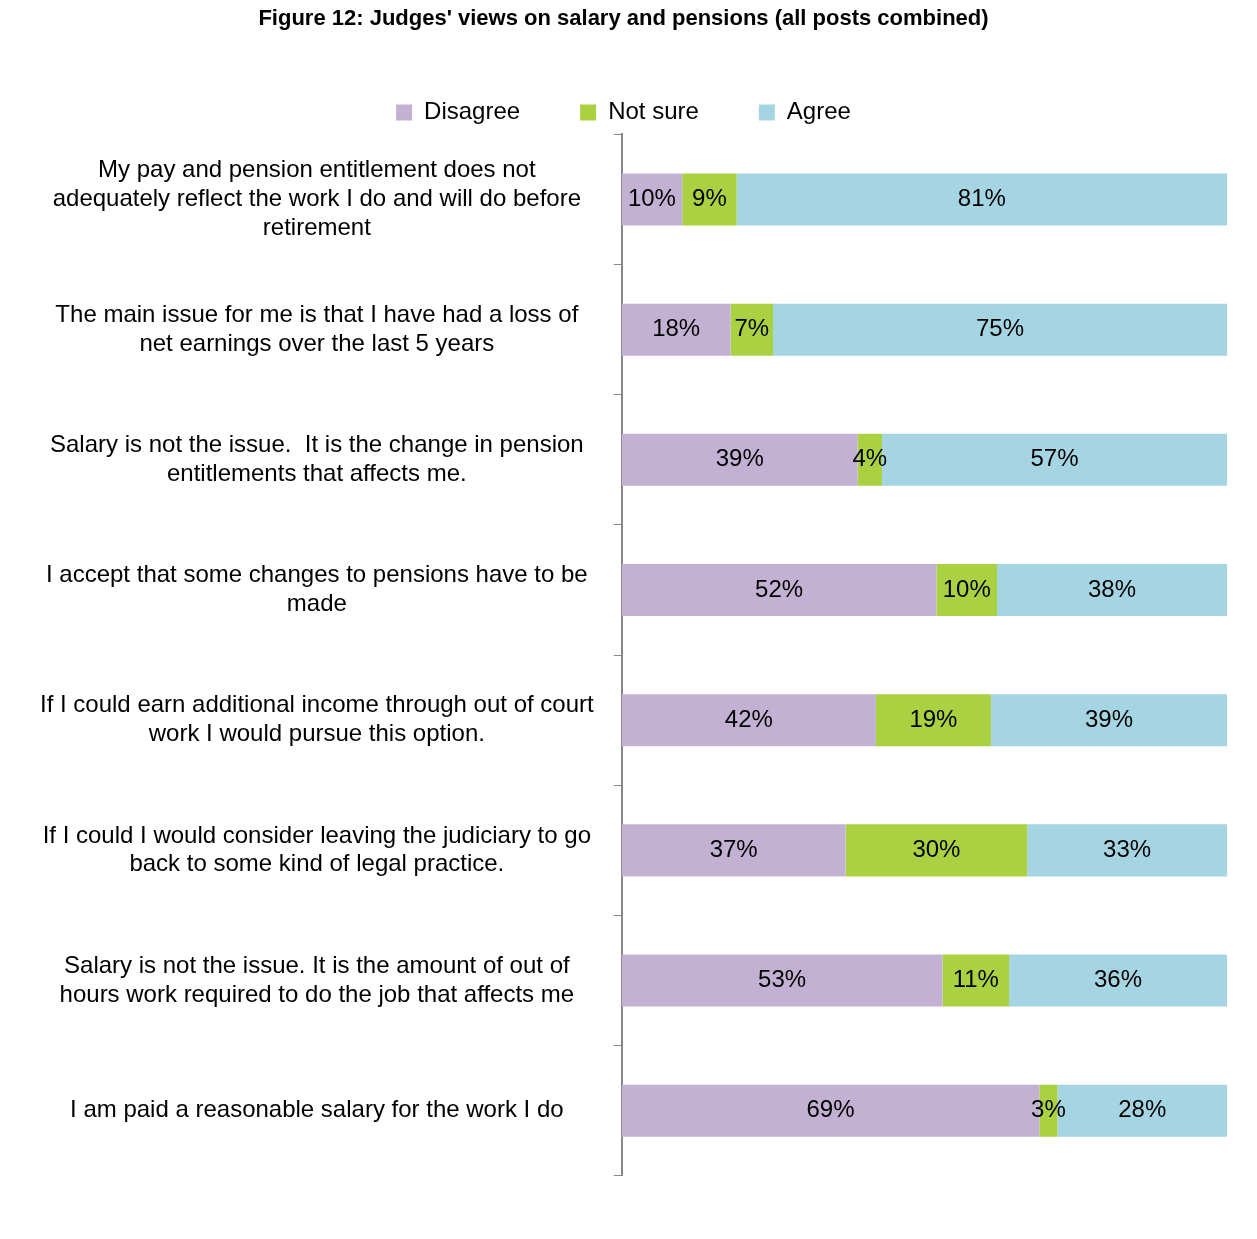 The height and width of the screenshot is (1239, 1257). What do you see at coordinates (818, 111) in the screenshot?
I see `legend-label: Agree` at bounding box center [818, 111].